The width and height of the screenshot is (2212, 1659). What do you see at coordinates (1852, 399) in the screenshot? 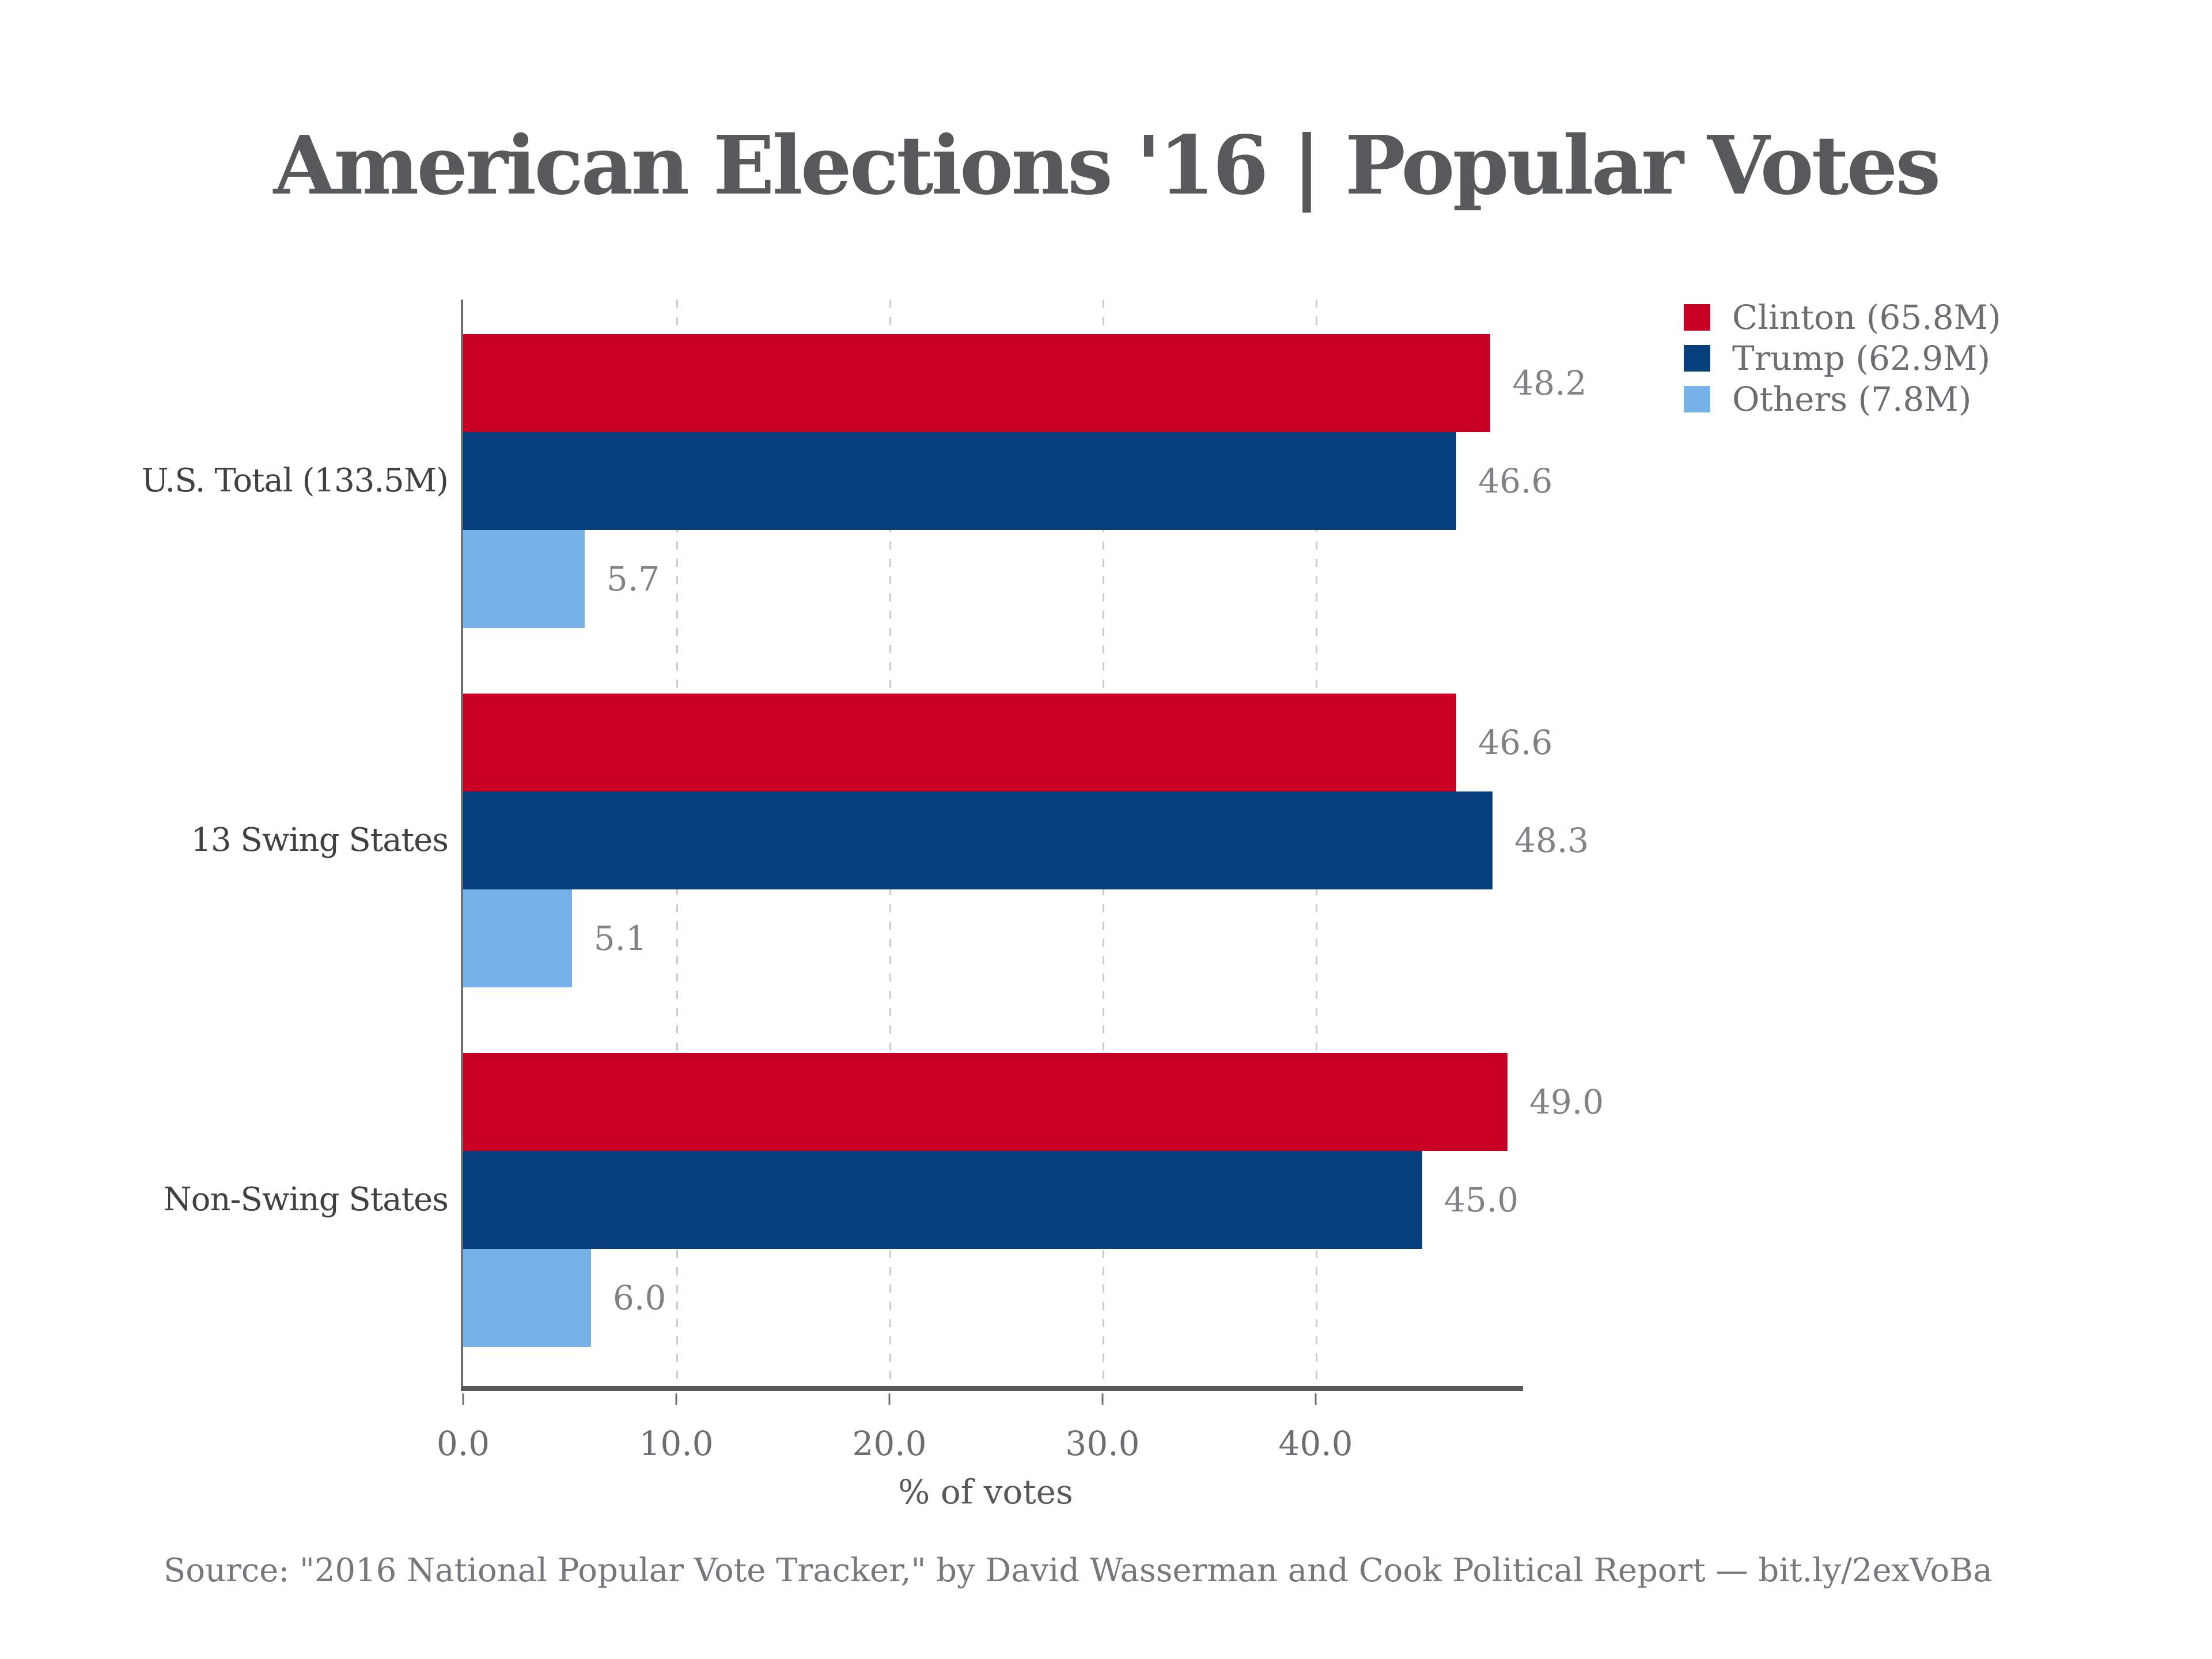
I see `legend-label: Others (7.8M)` at bounding box center [1852, 399].